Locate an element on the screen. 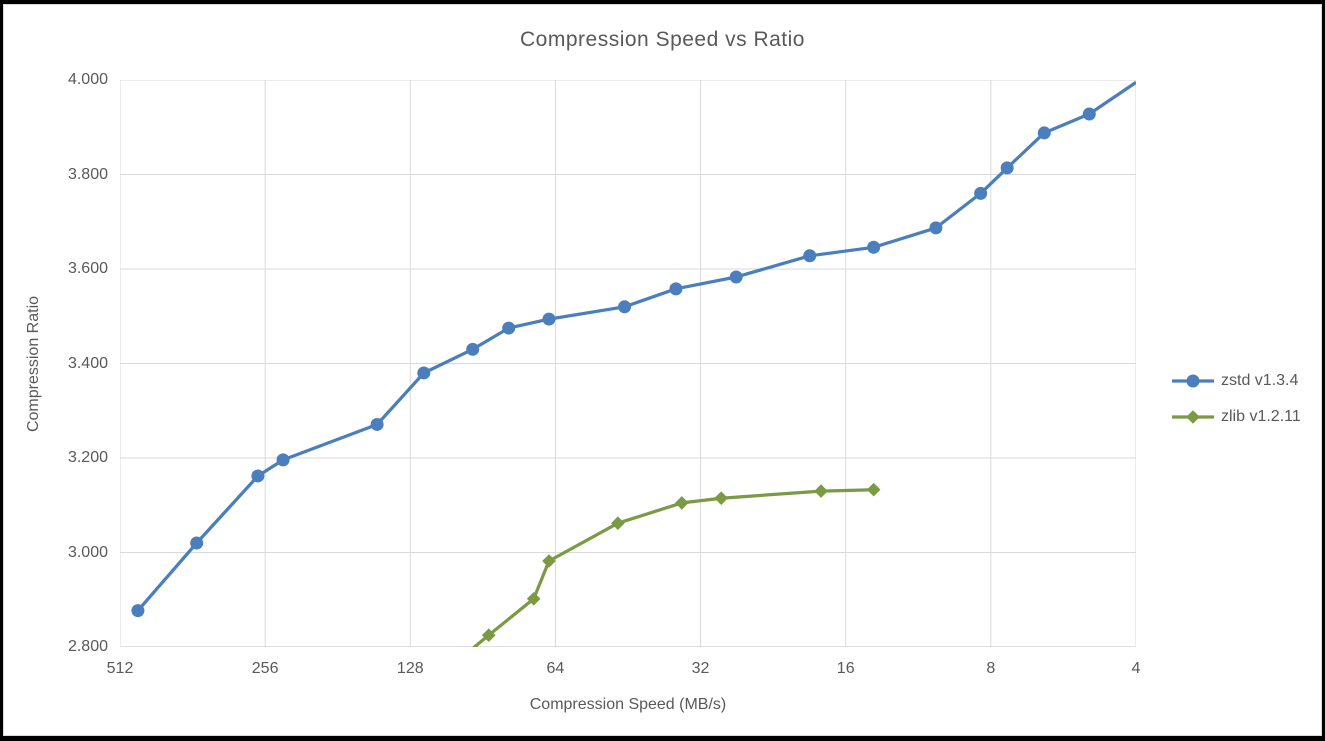  x-axis-title: Compression Speed (MB/s) is located at coordinates (628, 704).